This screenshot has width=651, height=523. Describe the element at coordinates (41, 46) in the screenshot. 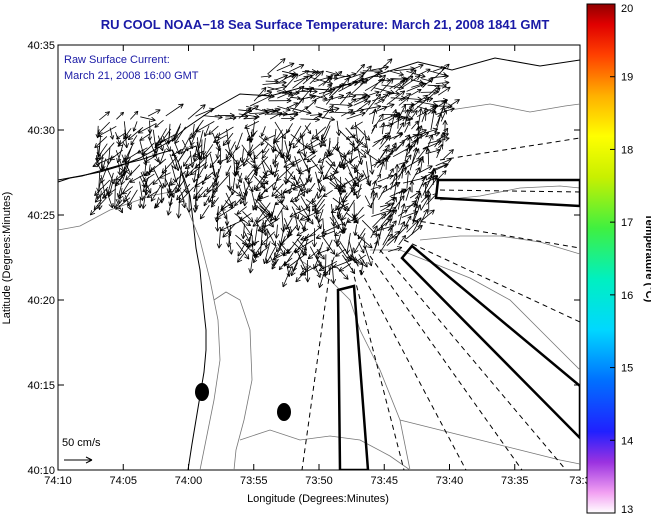

I see `y-tick-label: 40:35` at that location.